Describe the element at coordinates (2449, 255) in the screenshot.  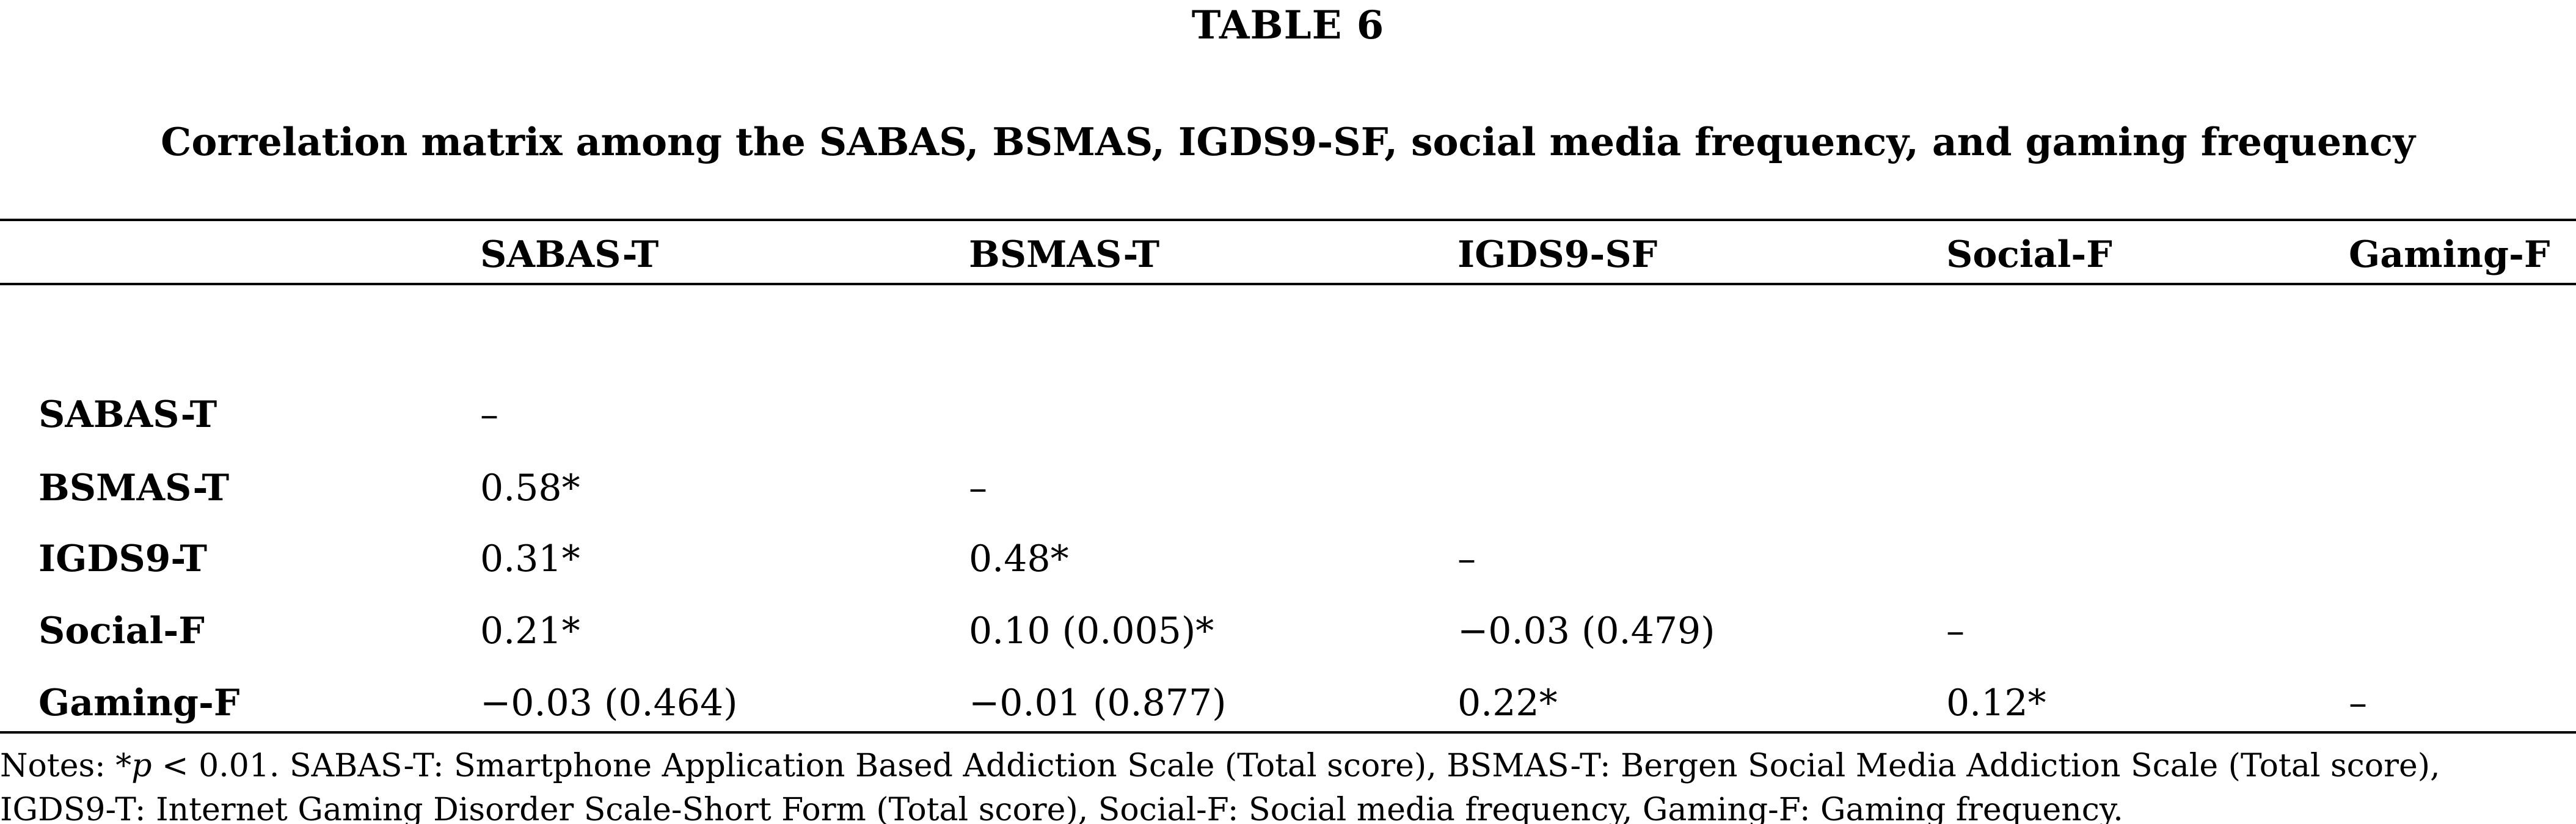
I see `column-header-gaming-f: Gaming-F` at that location.